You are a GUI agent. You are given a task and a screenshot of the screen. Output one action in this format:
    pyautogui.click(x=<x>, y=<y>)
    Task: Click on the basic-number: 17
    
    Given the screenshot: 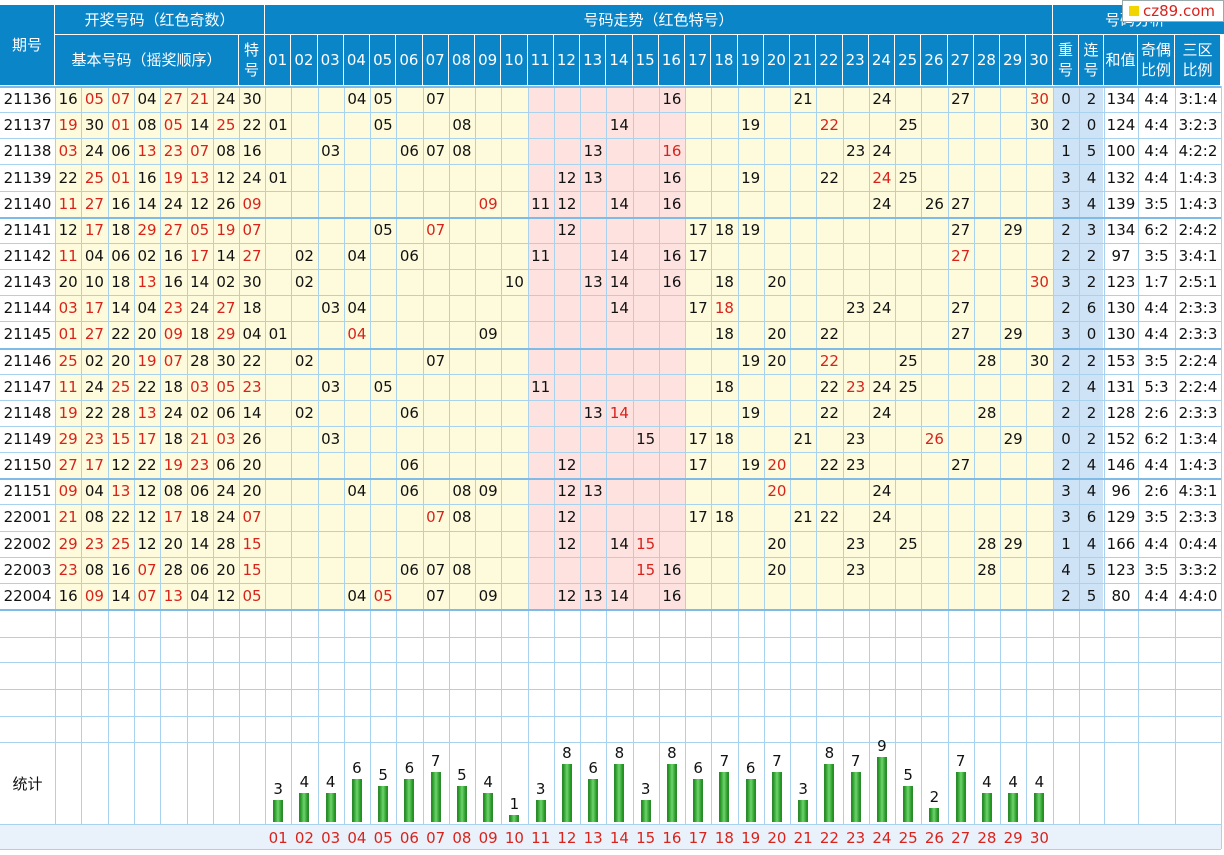 What is the action you would take?
    pyautogui.click(x=147, y=439)
    